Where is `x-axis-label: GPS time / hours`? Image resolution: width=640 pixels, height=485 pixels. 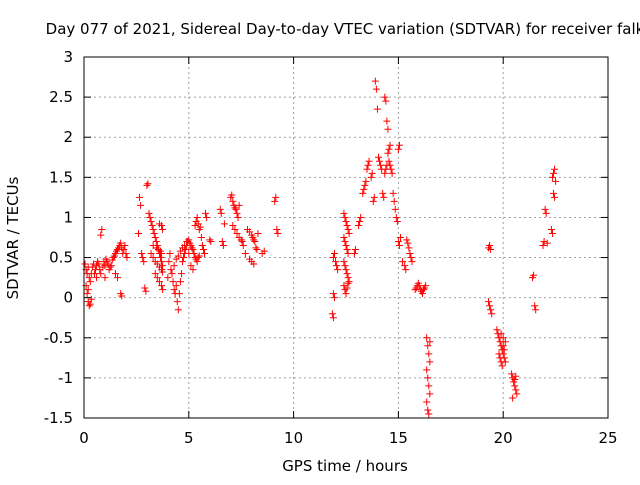 x-axis-label: GPS time / hours is located at coordinates (345, 466).